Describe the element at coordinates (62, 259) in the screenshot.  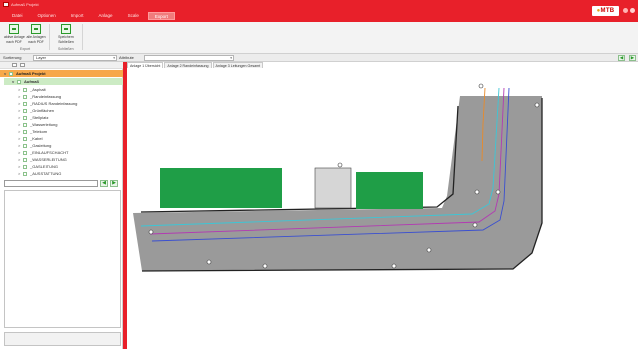
I see `property-list` at that location.